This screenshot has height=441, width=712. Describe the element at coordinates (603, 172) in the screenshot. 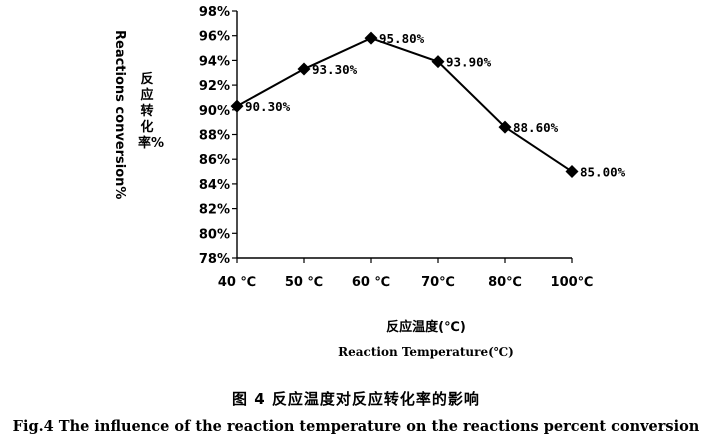

I see `data-label: 85.00%` at that location.